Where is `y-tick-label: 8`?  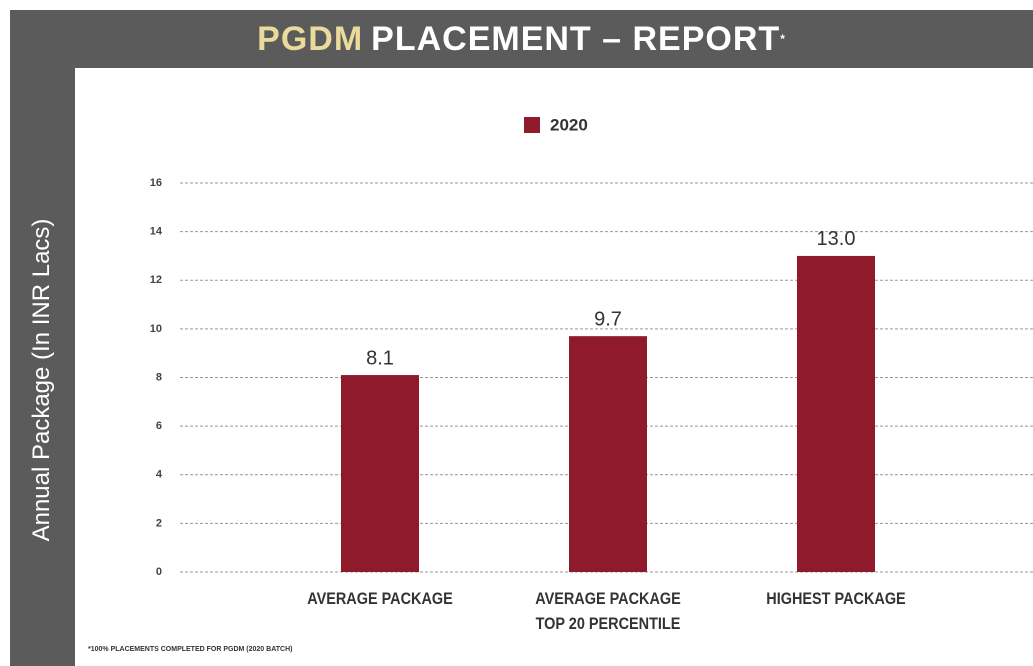 y-tick-label: 8 is located at coordinates (159, 377).